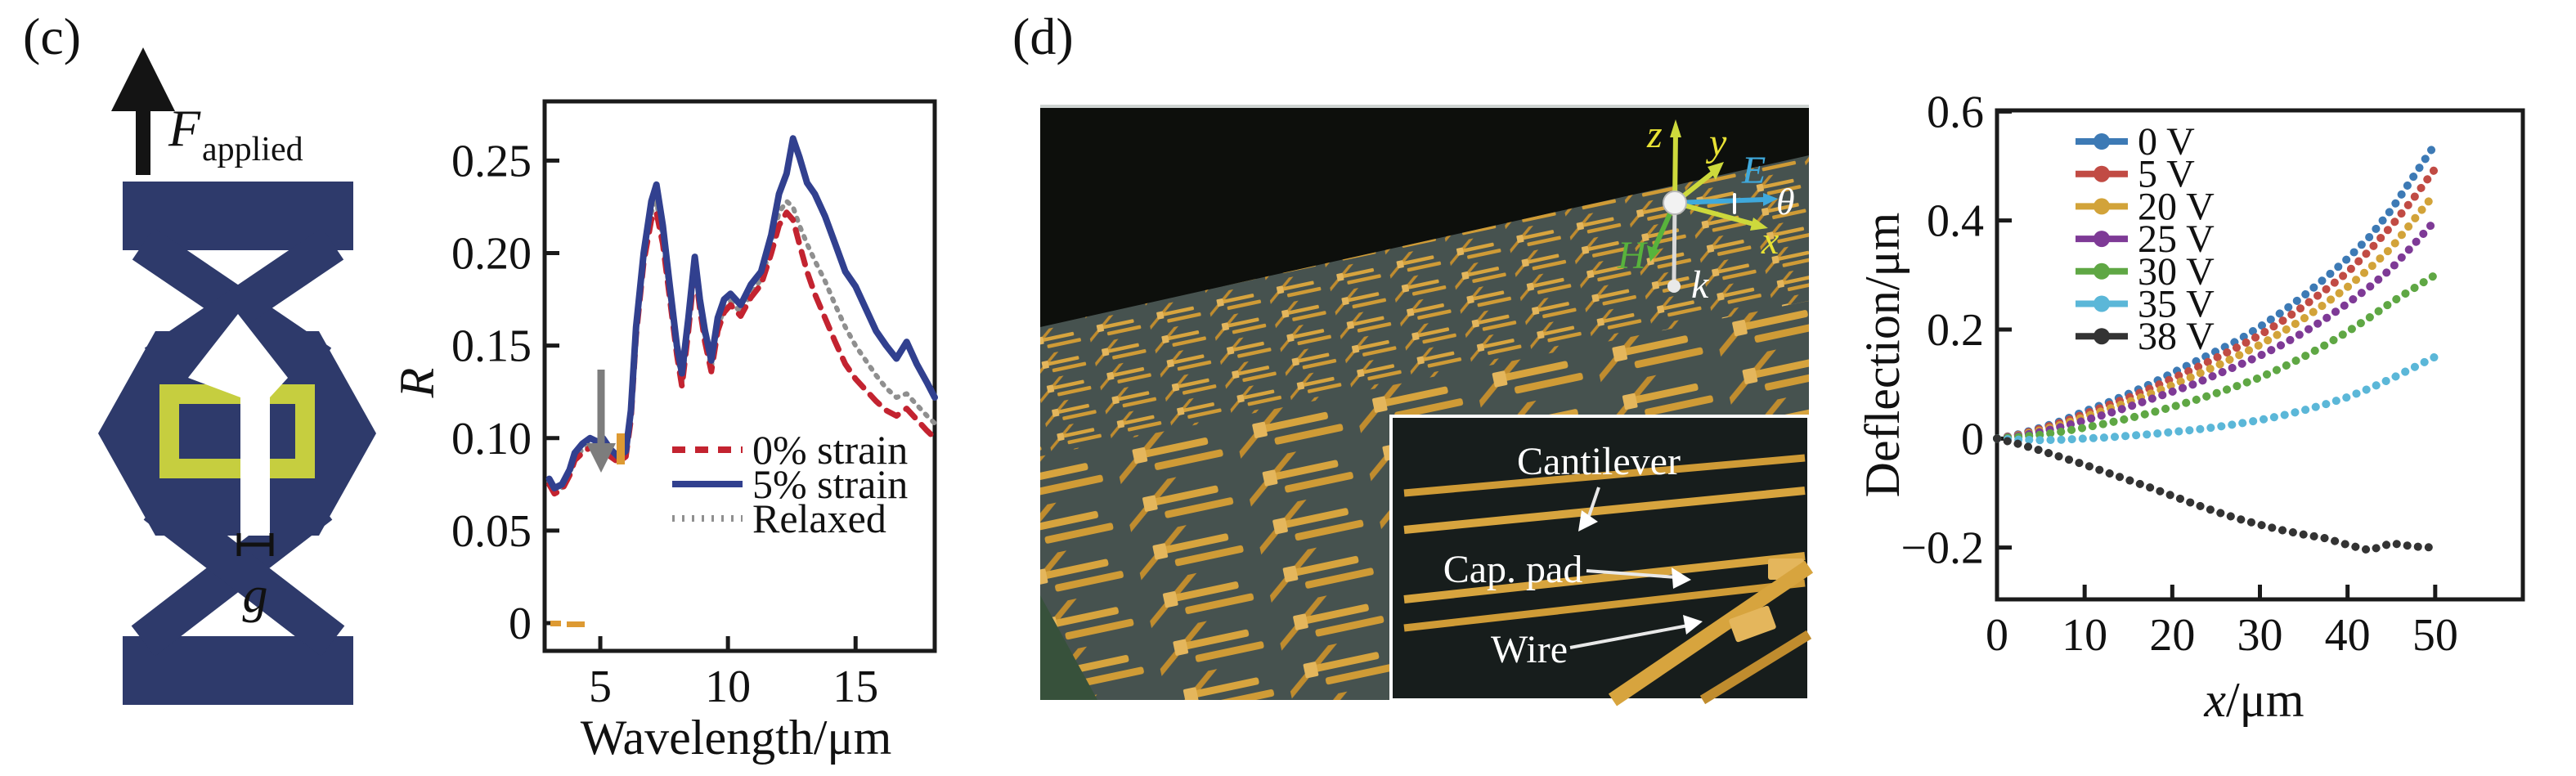  I want to click on y-tick-label: 0.6, so click(1955, 112).